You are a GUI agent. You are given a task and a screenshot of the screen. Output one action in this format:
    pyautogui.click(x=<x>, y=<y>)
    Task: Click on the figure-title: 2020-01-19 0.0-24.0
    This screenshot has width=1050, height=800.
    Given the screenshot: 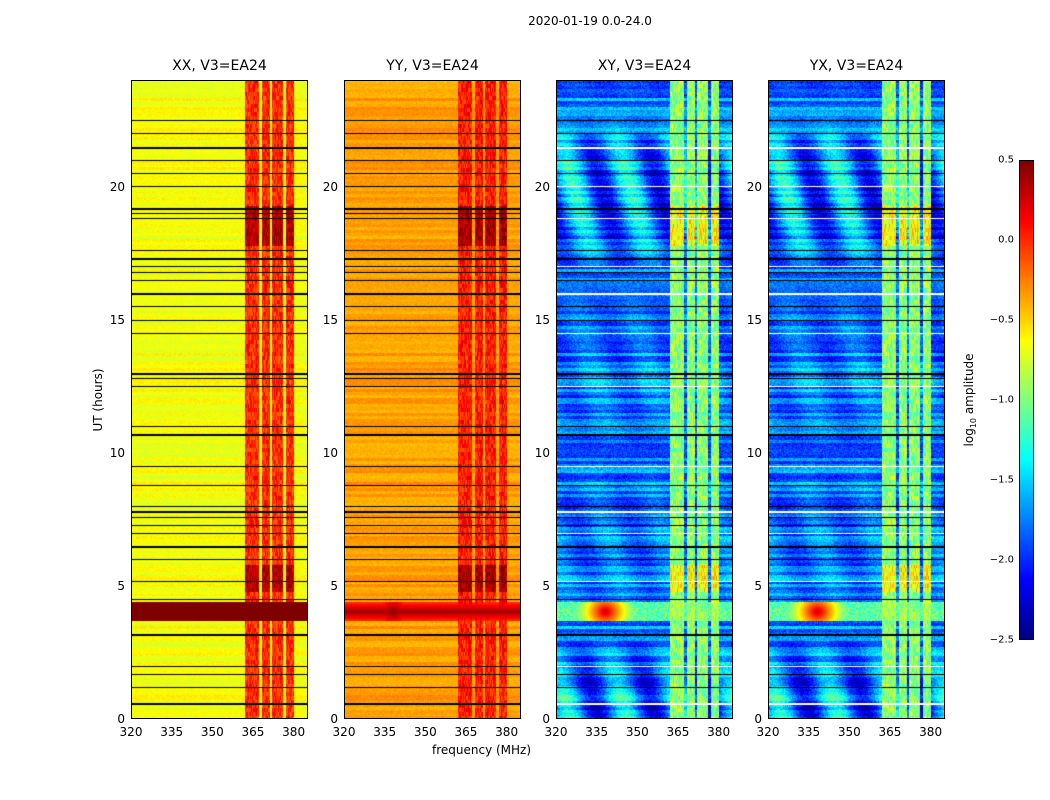 What is the action you would take?
    pyautogui.click(x=590, y=21)
    